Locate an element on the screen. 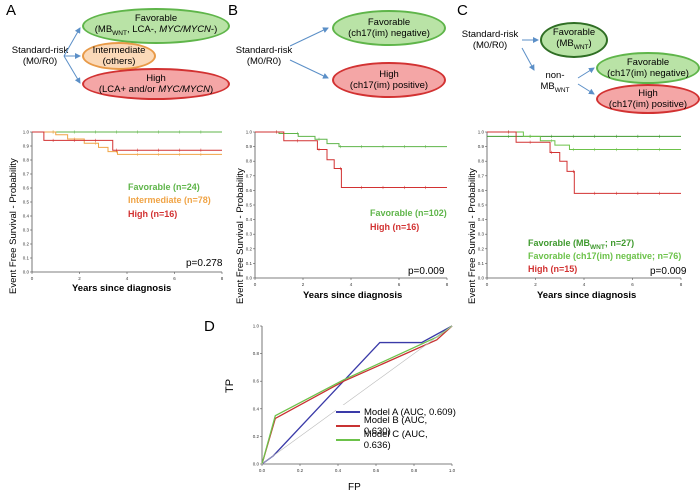  non-wnt-main: MBWNT is located at coordinates (555, 87).